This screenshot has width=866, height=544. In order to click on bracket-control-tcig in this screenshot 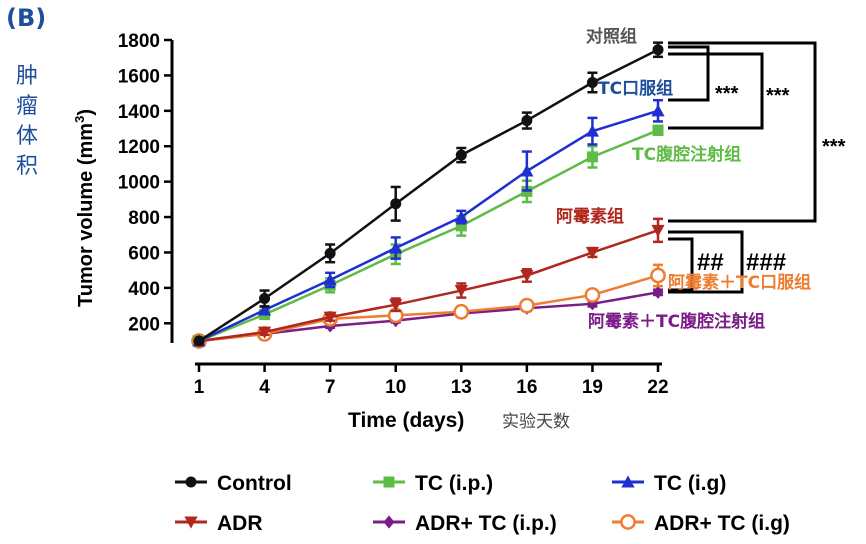, I will do `click(689, 73)`.